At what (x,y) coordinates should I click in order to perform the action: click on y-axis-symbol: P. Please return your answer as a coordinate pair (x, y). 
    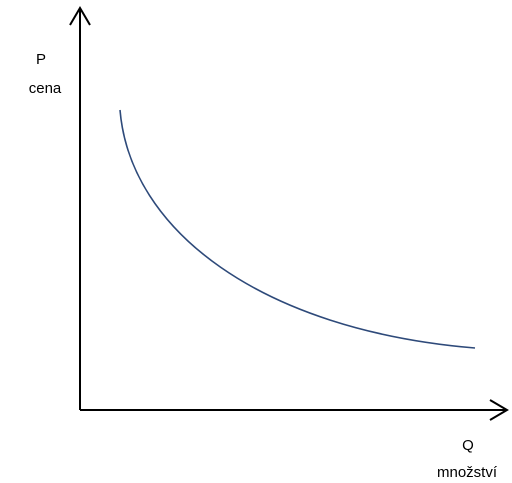
    Looking at the image, I should click on (41, 59).